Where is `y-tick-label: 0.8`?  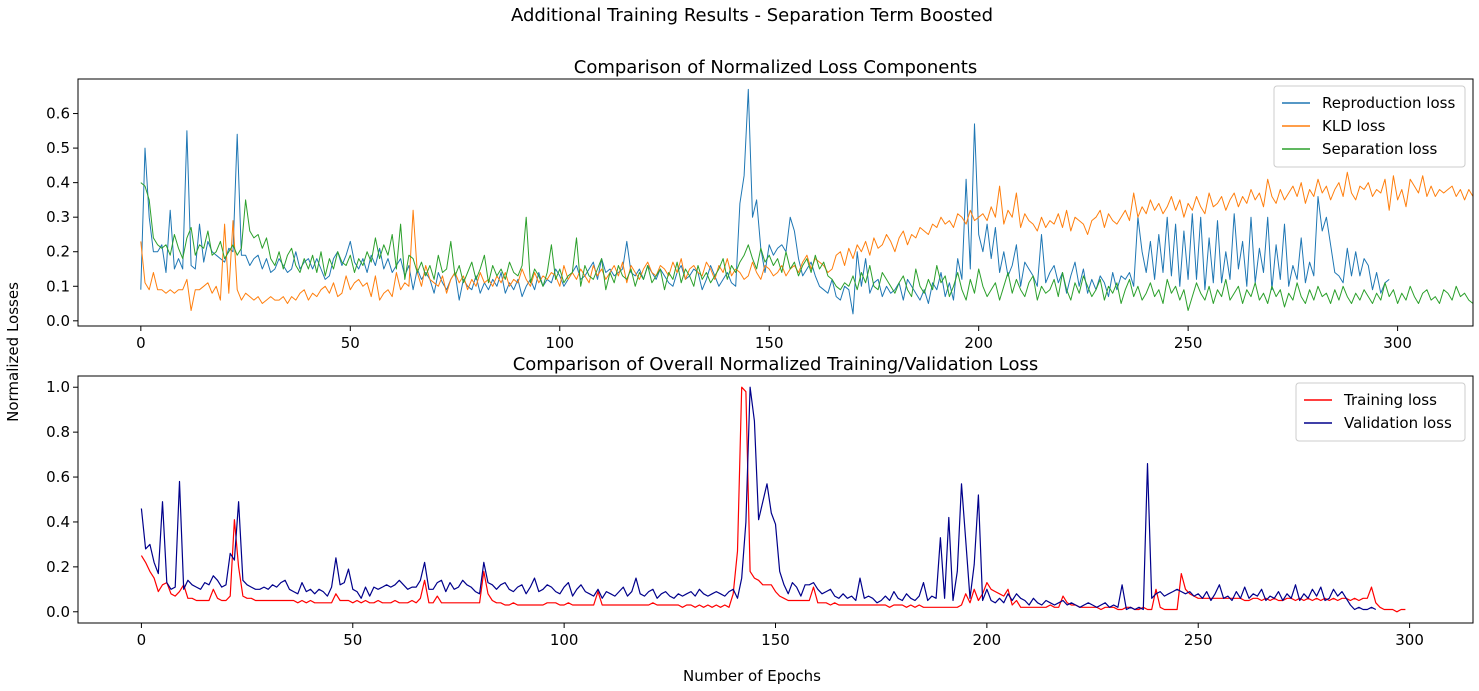
y-tick-label: 0.8 is located at coordinates (58, 432).